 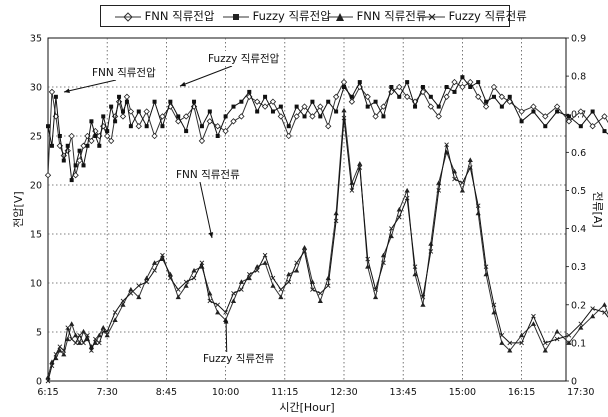 What do you see at coordinates (244, 58) in the screenshot?
I see `annotation-label-background` at bounding box center [244, 58].